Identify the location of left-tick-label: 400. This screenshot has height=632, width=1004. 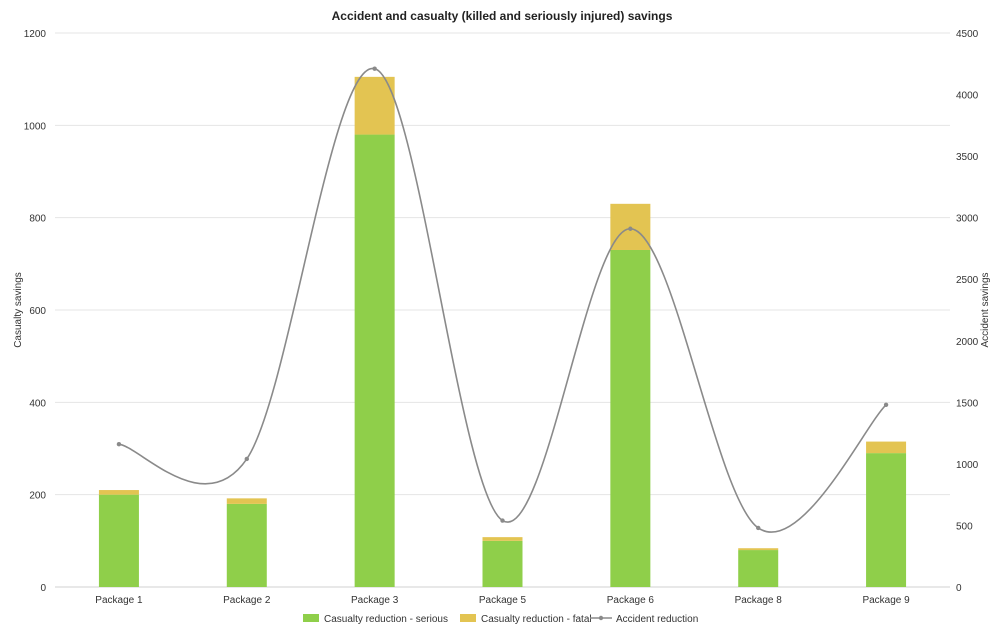
(37, 403).